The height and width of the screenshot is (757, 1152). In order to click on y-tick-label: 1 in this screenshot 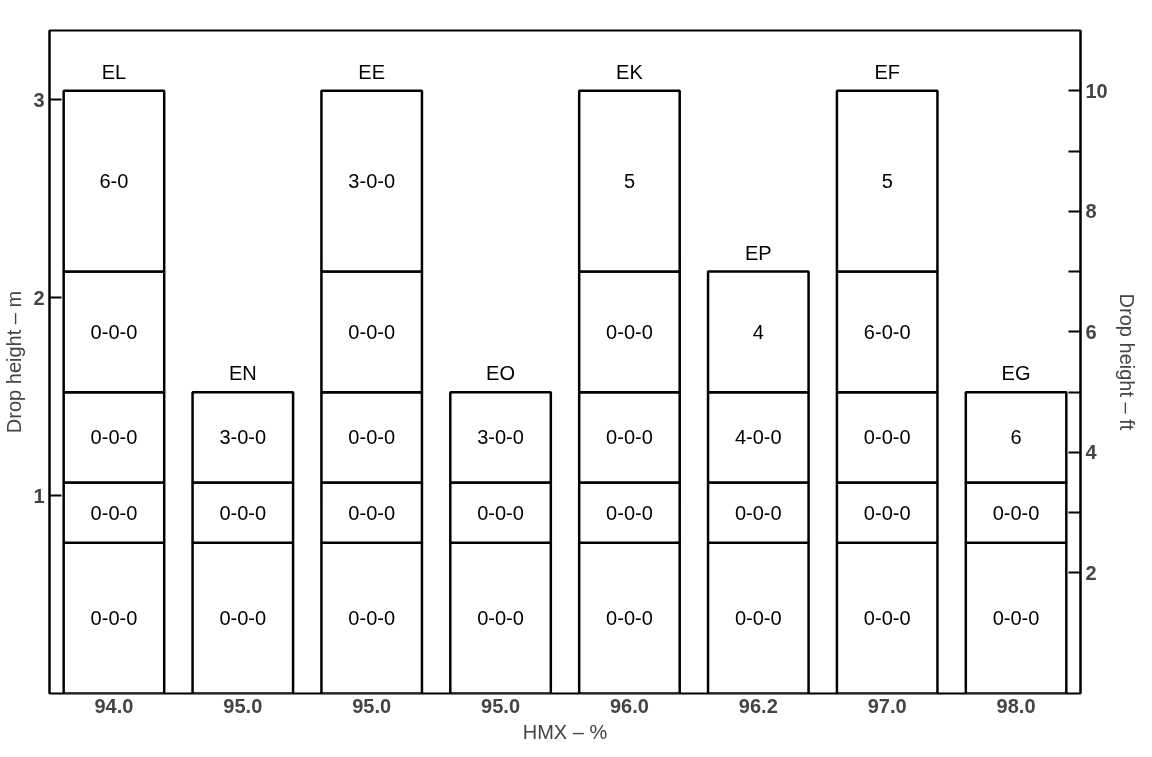, I will do `click(39, 495)`.